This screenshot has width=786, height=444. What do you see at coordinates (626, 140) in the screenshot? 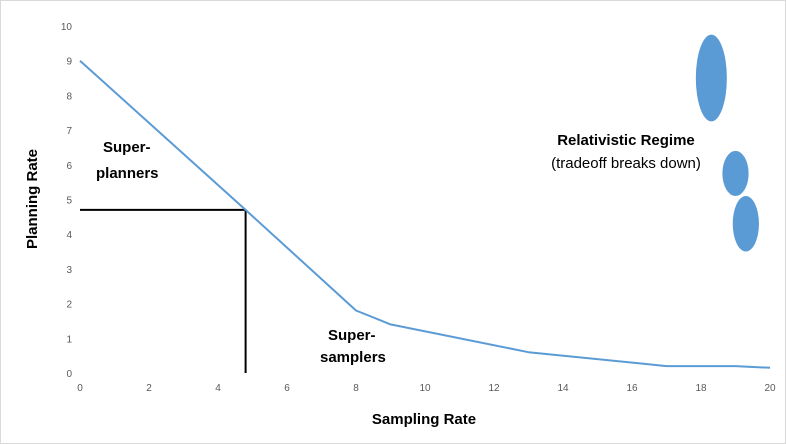
I see `annotation-relativistic-title: Relativistic Regime` at bounding box center [626, 140].